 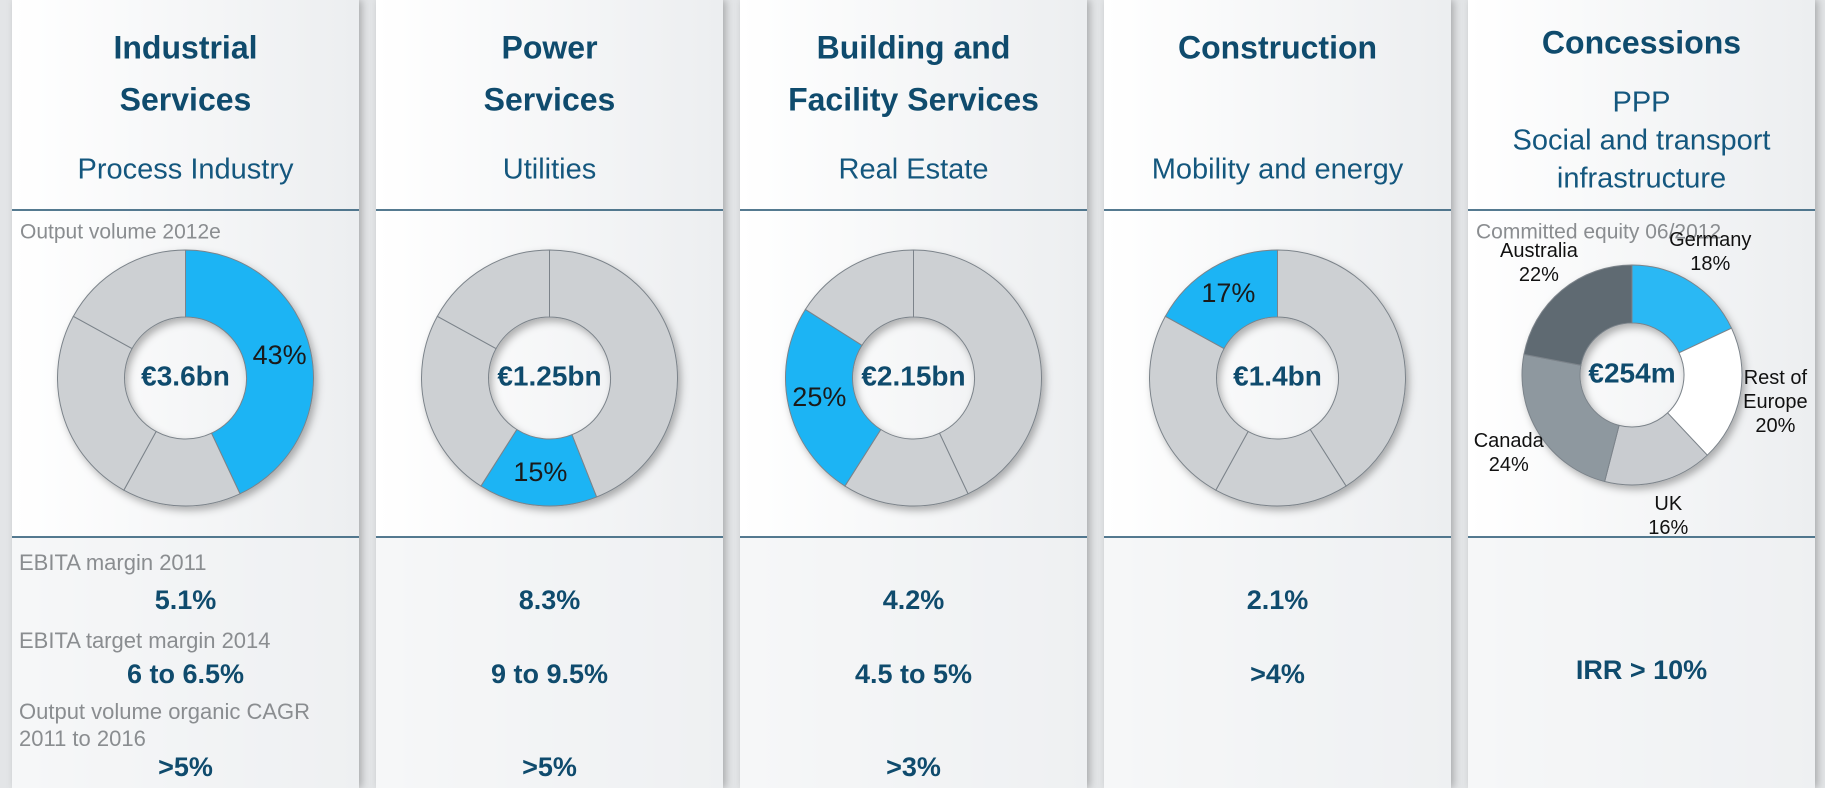 I want to click on center-label: €1.25bn, so click(x=549, y=375).